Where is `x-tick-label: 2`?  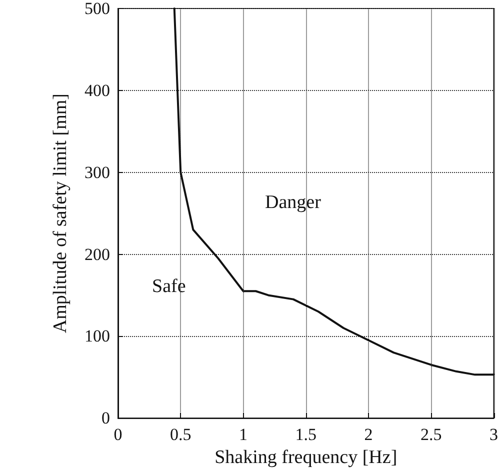 x-tick-label: 2 is located at coordinates (368, 434).